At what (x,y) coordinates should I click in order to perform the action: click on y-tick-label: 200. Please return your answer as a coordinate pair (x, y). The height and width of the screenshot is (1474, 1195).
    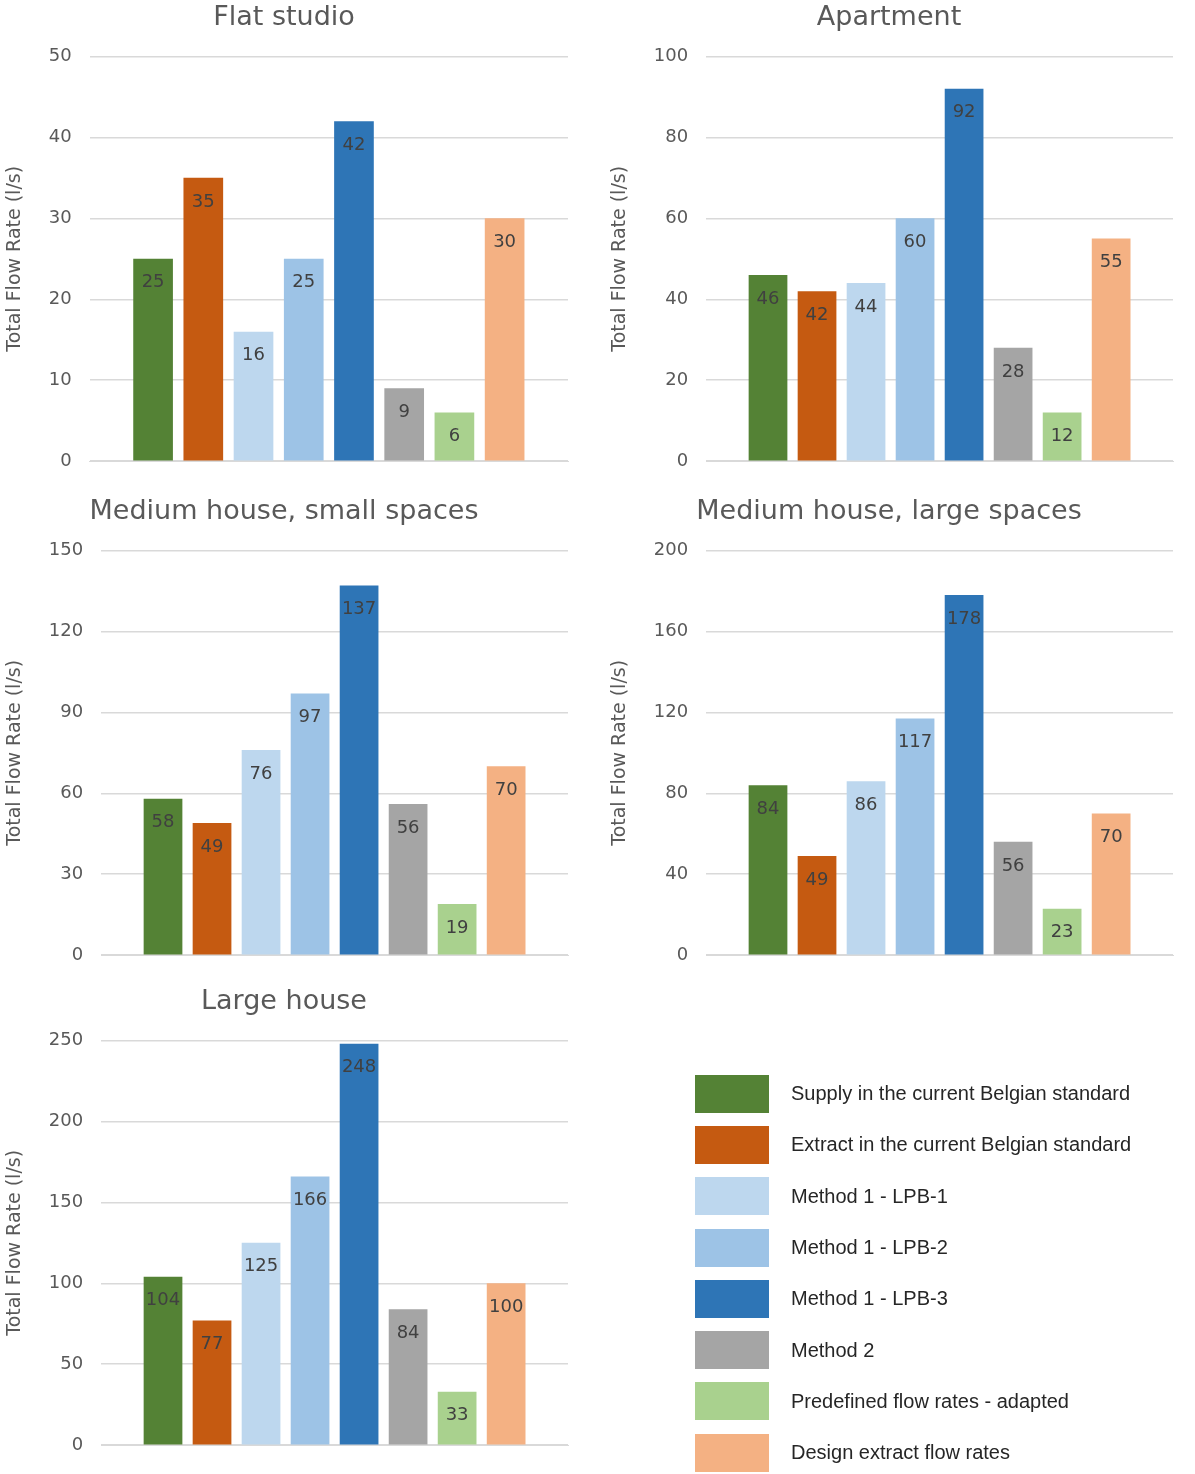
    Looking at the image, I should click on (671, 549).